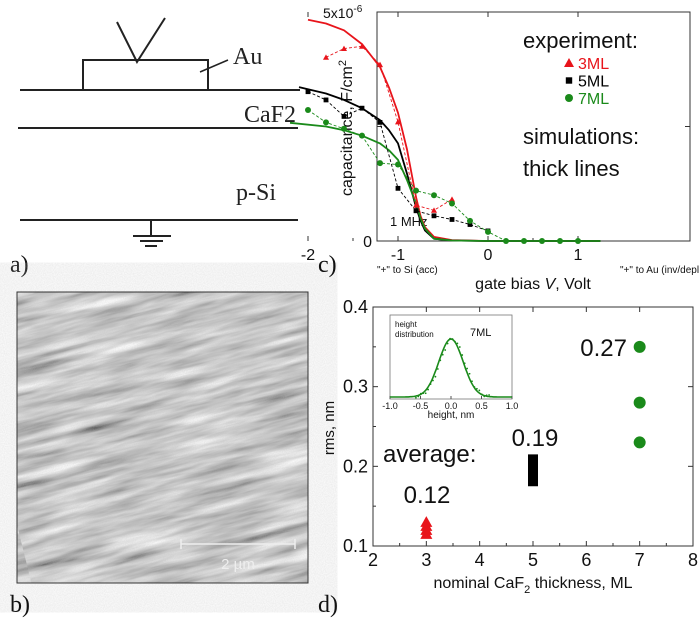 This screenshot has height=620, width=700. I want to click on panel-a-schematic, so click(159, 132).